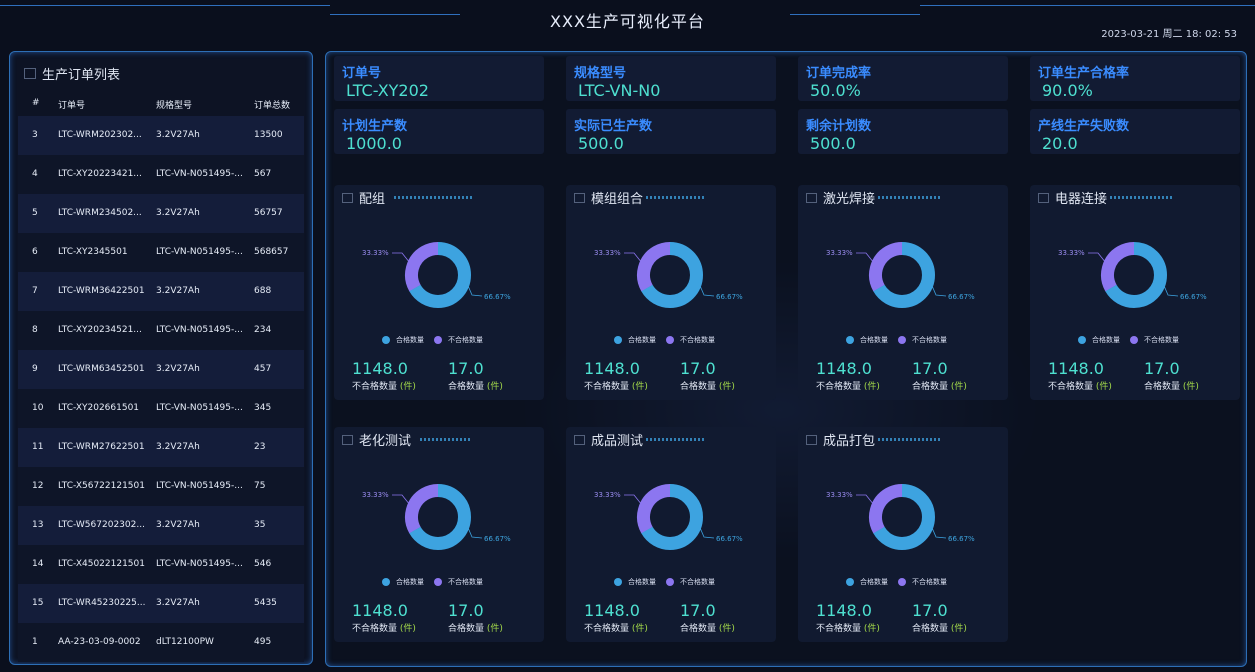 The height and width of the screenshot is (672, 1255). Describe the element at coordinates (1135, 131) in the screenshot. I see `info-box: 产线生产失败数 20.0` at that location.